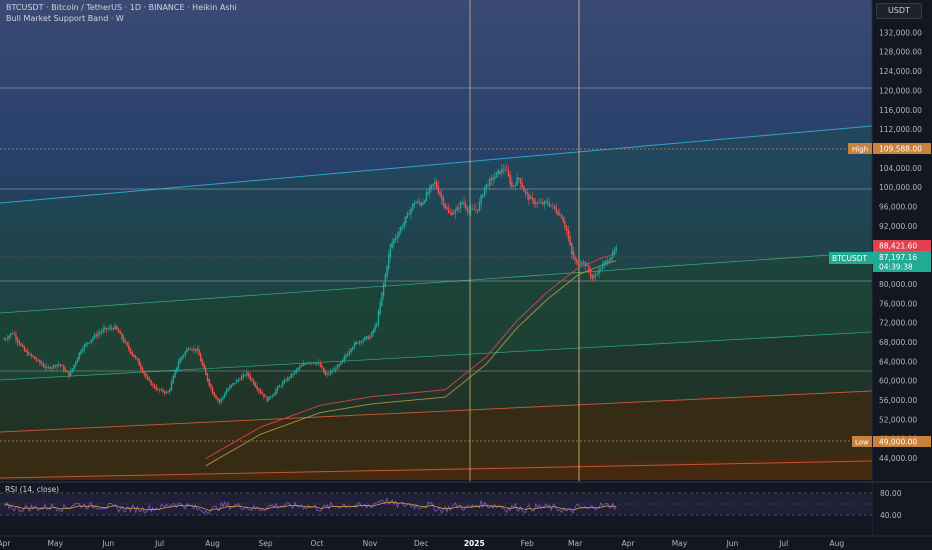  Describe the element at coordinates (899, 11) in the screenshot. I see `currency-badge: USDT` at that location.